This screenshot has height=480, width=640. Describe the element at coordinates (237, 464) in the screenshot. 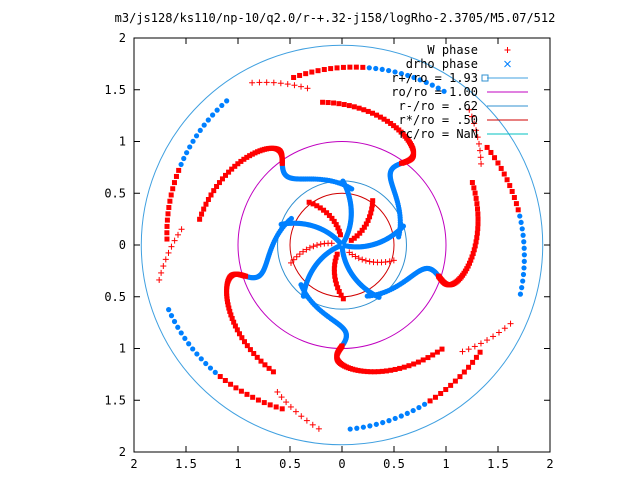

I see `x-tick-label: 1` at that location.